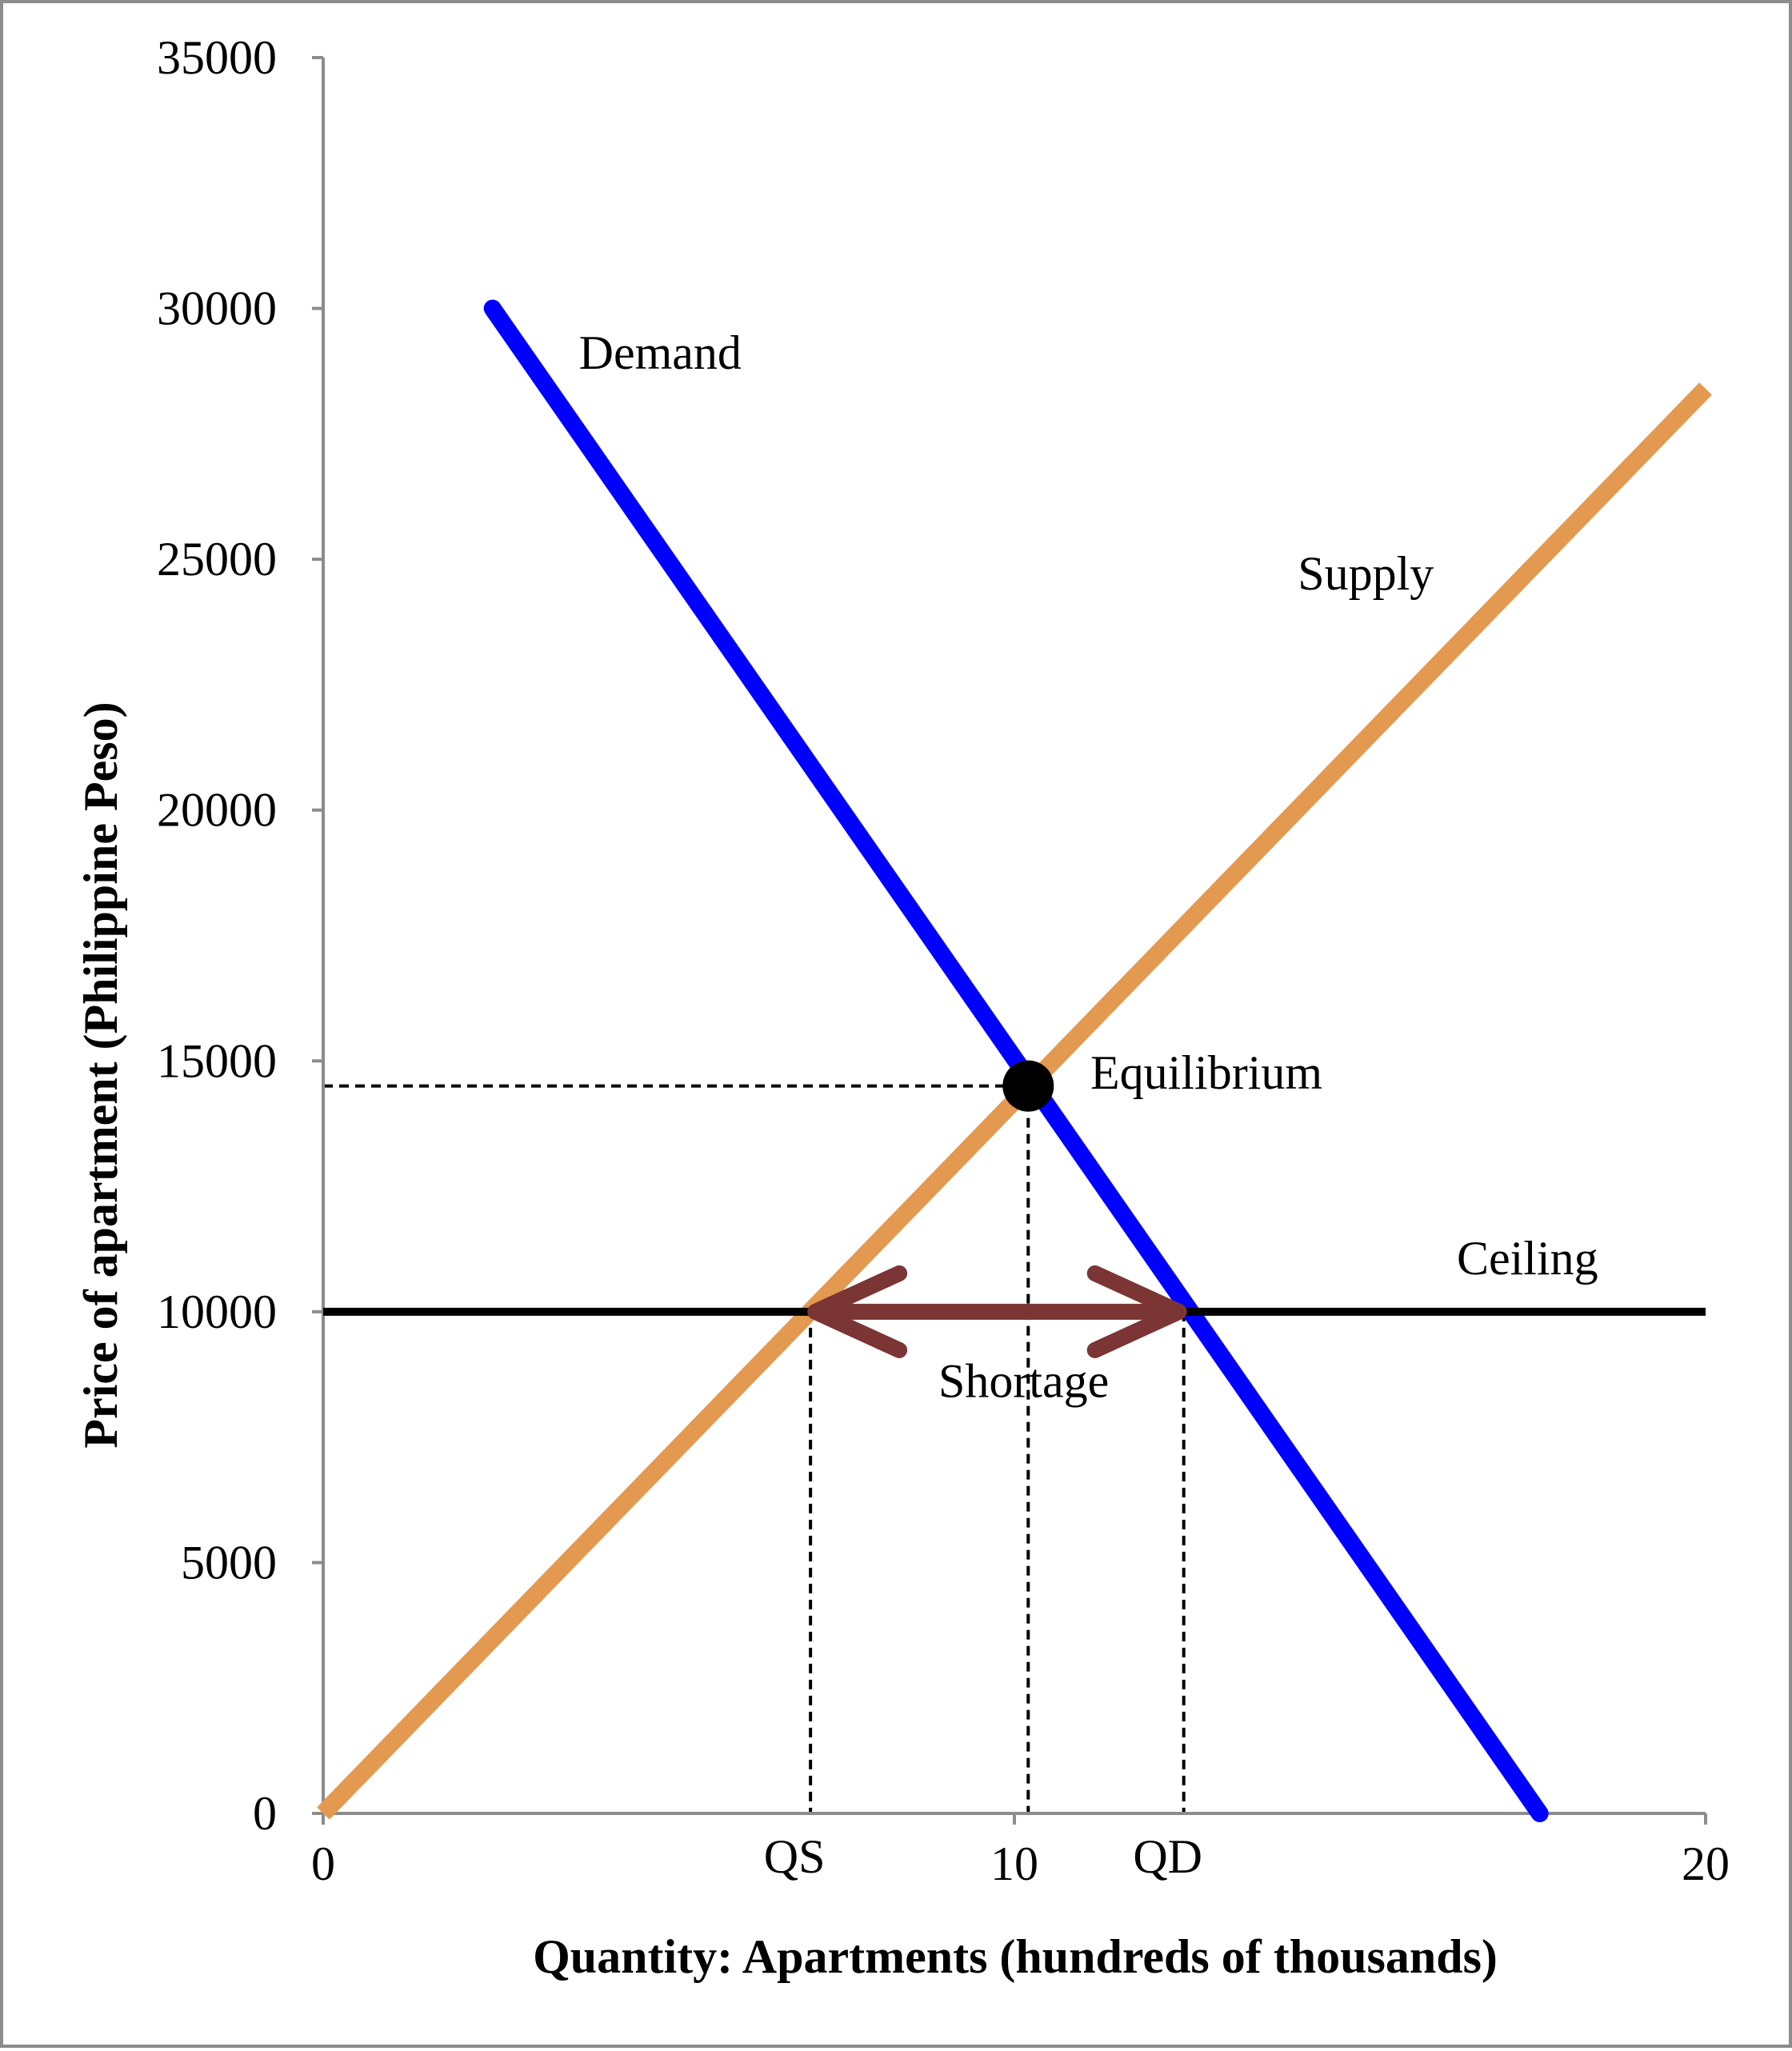 This screenshot has height=2051, width=1792. What do you see at coordinates (217, 810) in the screenshot?
I see `y-tick-label: 20000` at bounding box center [217, 810].